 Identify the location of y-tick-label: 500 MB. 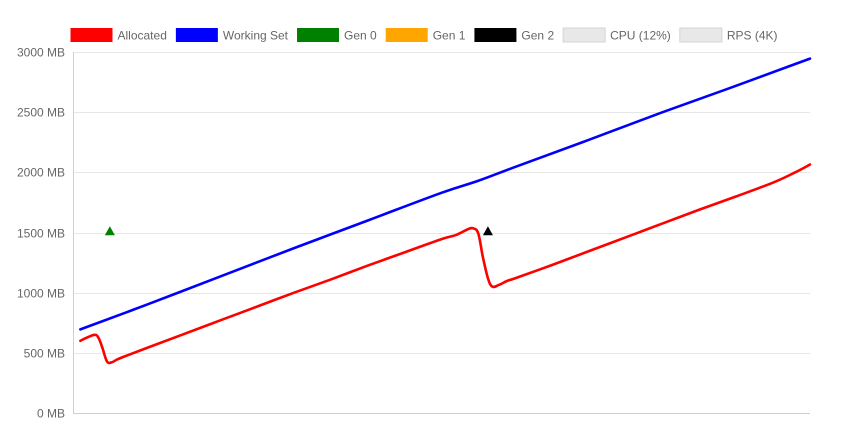
(44, 354).